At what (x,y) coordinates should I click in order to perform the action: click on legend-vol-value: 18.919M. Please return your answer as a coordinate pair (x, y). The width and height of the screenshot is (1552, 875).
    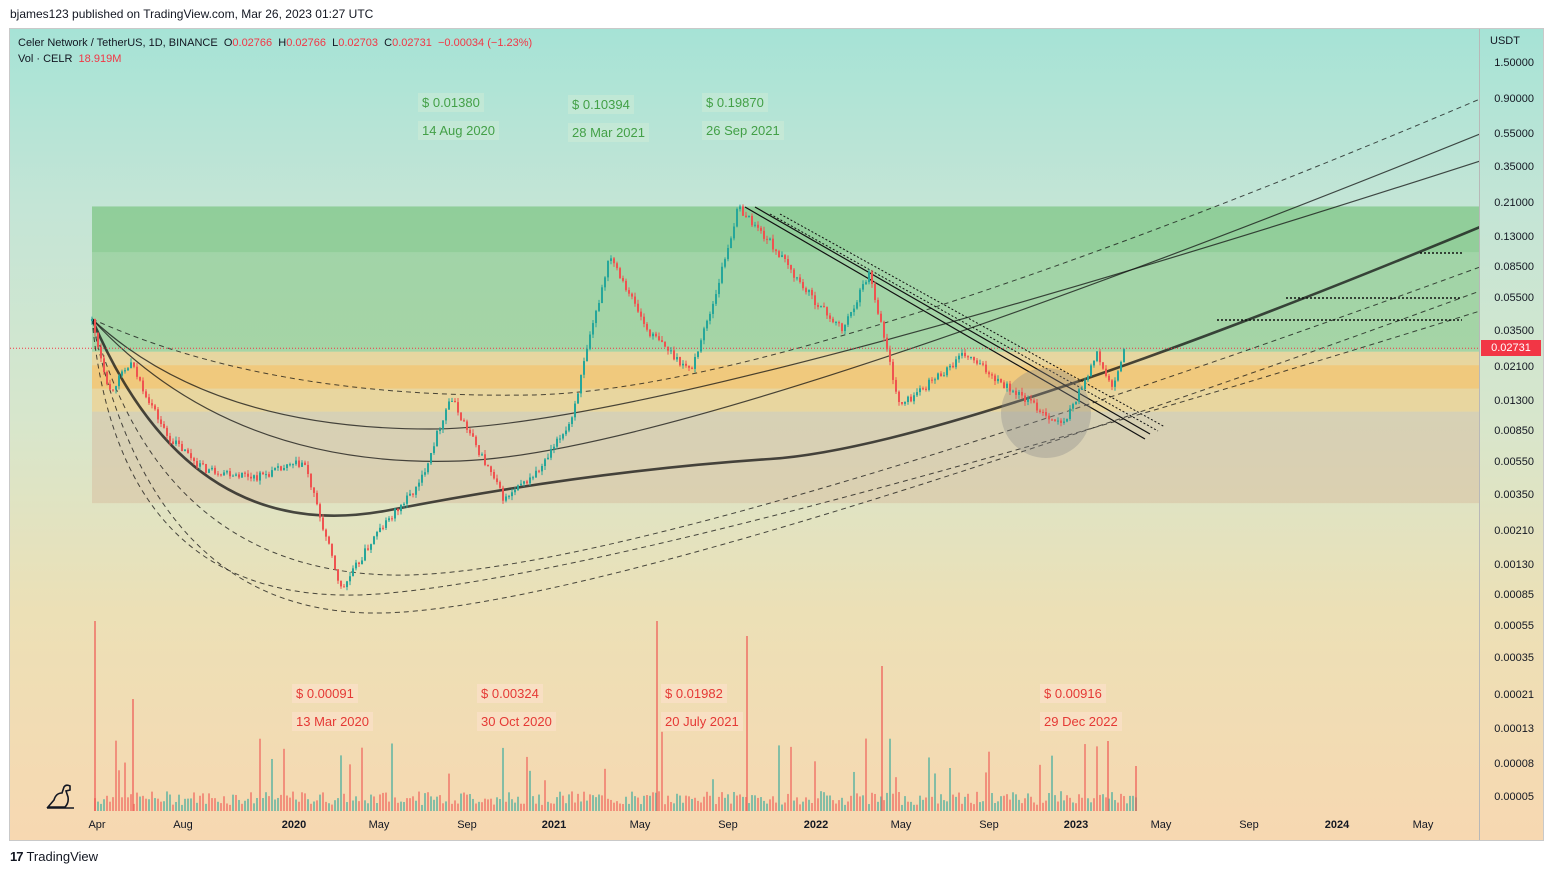
    Looking at the image, I should click on (100, 59).